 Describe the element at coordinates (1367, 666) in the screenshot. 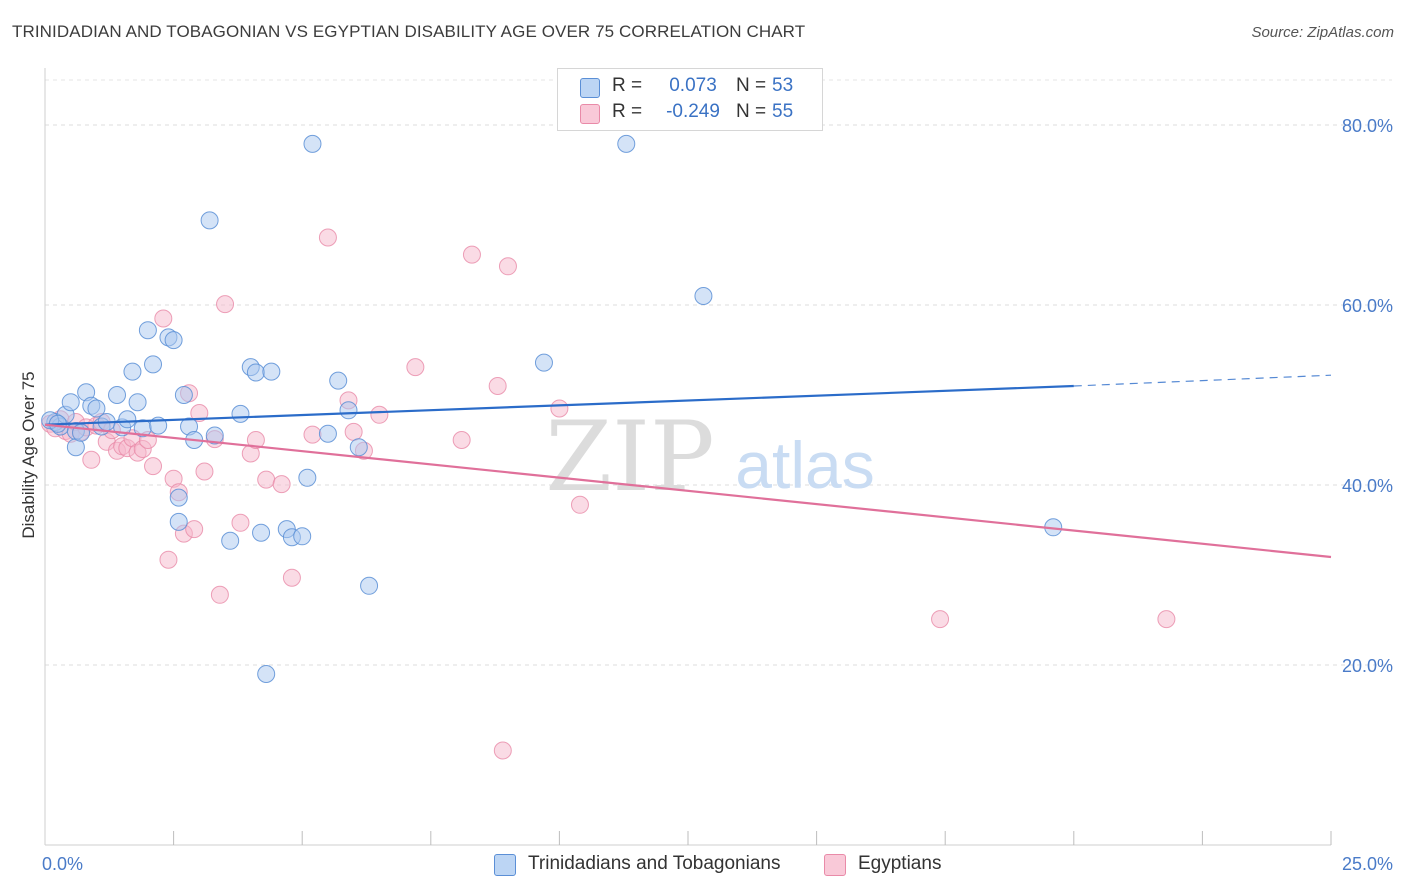

I see `y-tick-label: 20.0%` at that location.